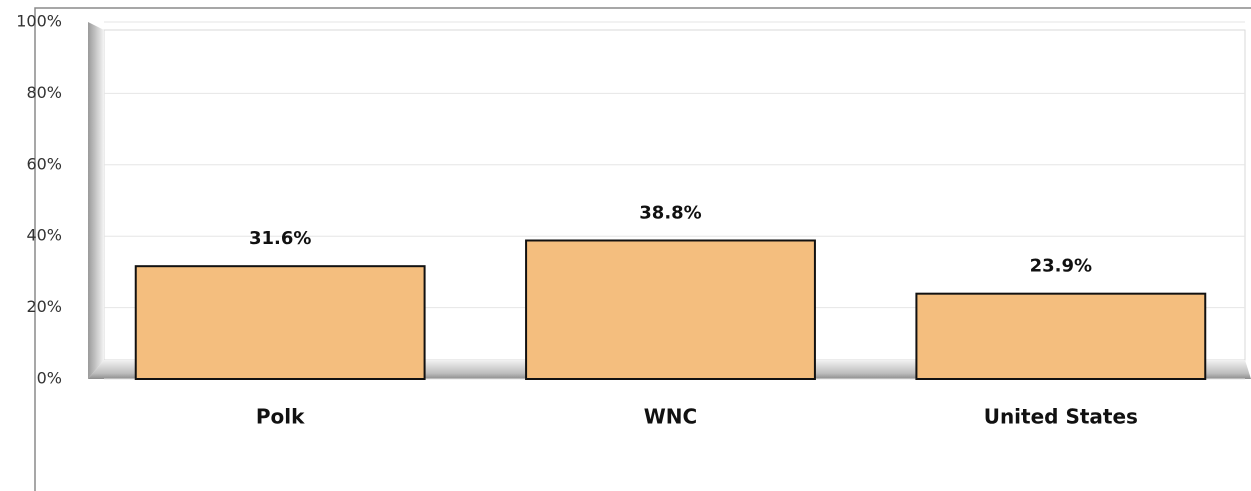 The image size is (1251, 491). I want to click on x-tick-label: Polk, so click(280, 417).